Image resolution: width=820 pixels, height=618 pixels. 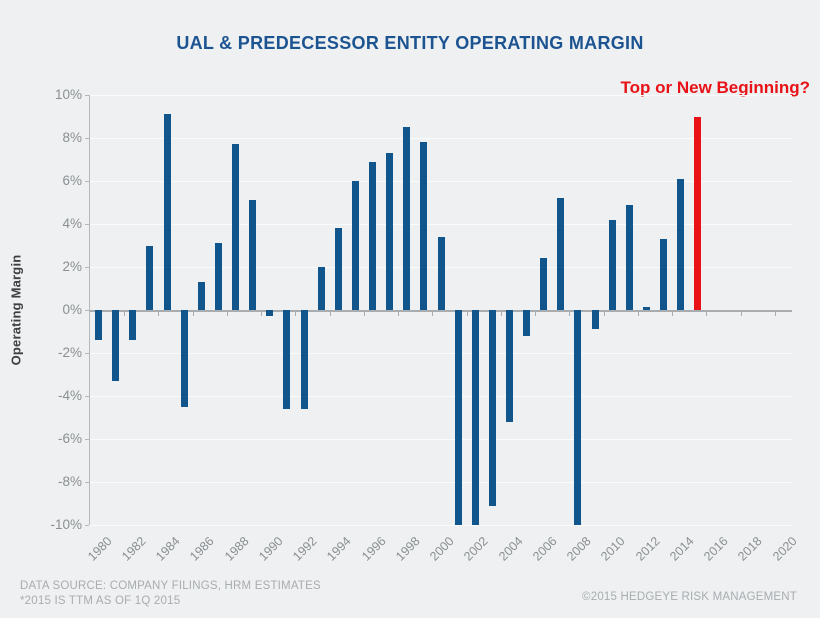 What do you see at coordinates (492, 408) in the screenshot?
I see `bar-2003` at bounding box center [492, 408].